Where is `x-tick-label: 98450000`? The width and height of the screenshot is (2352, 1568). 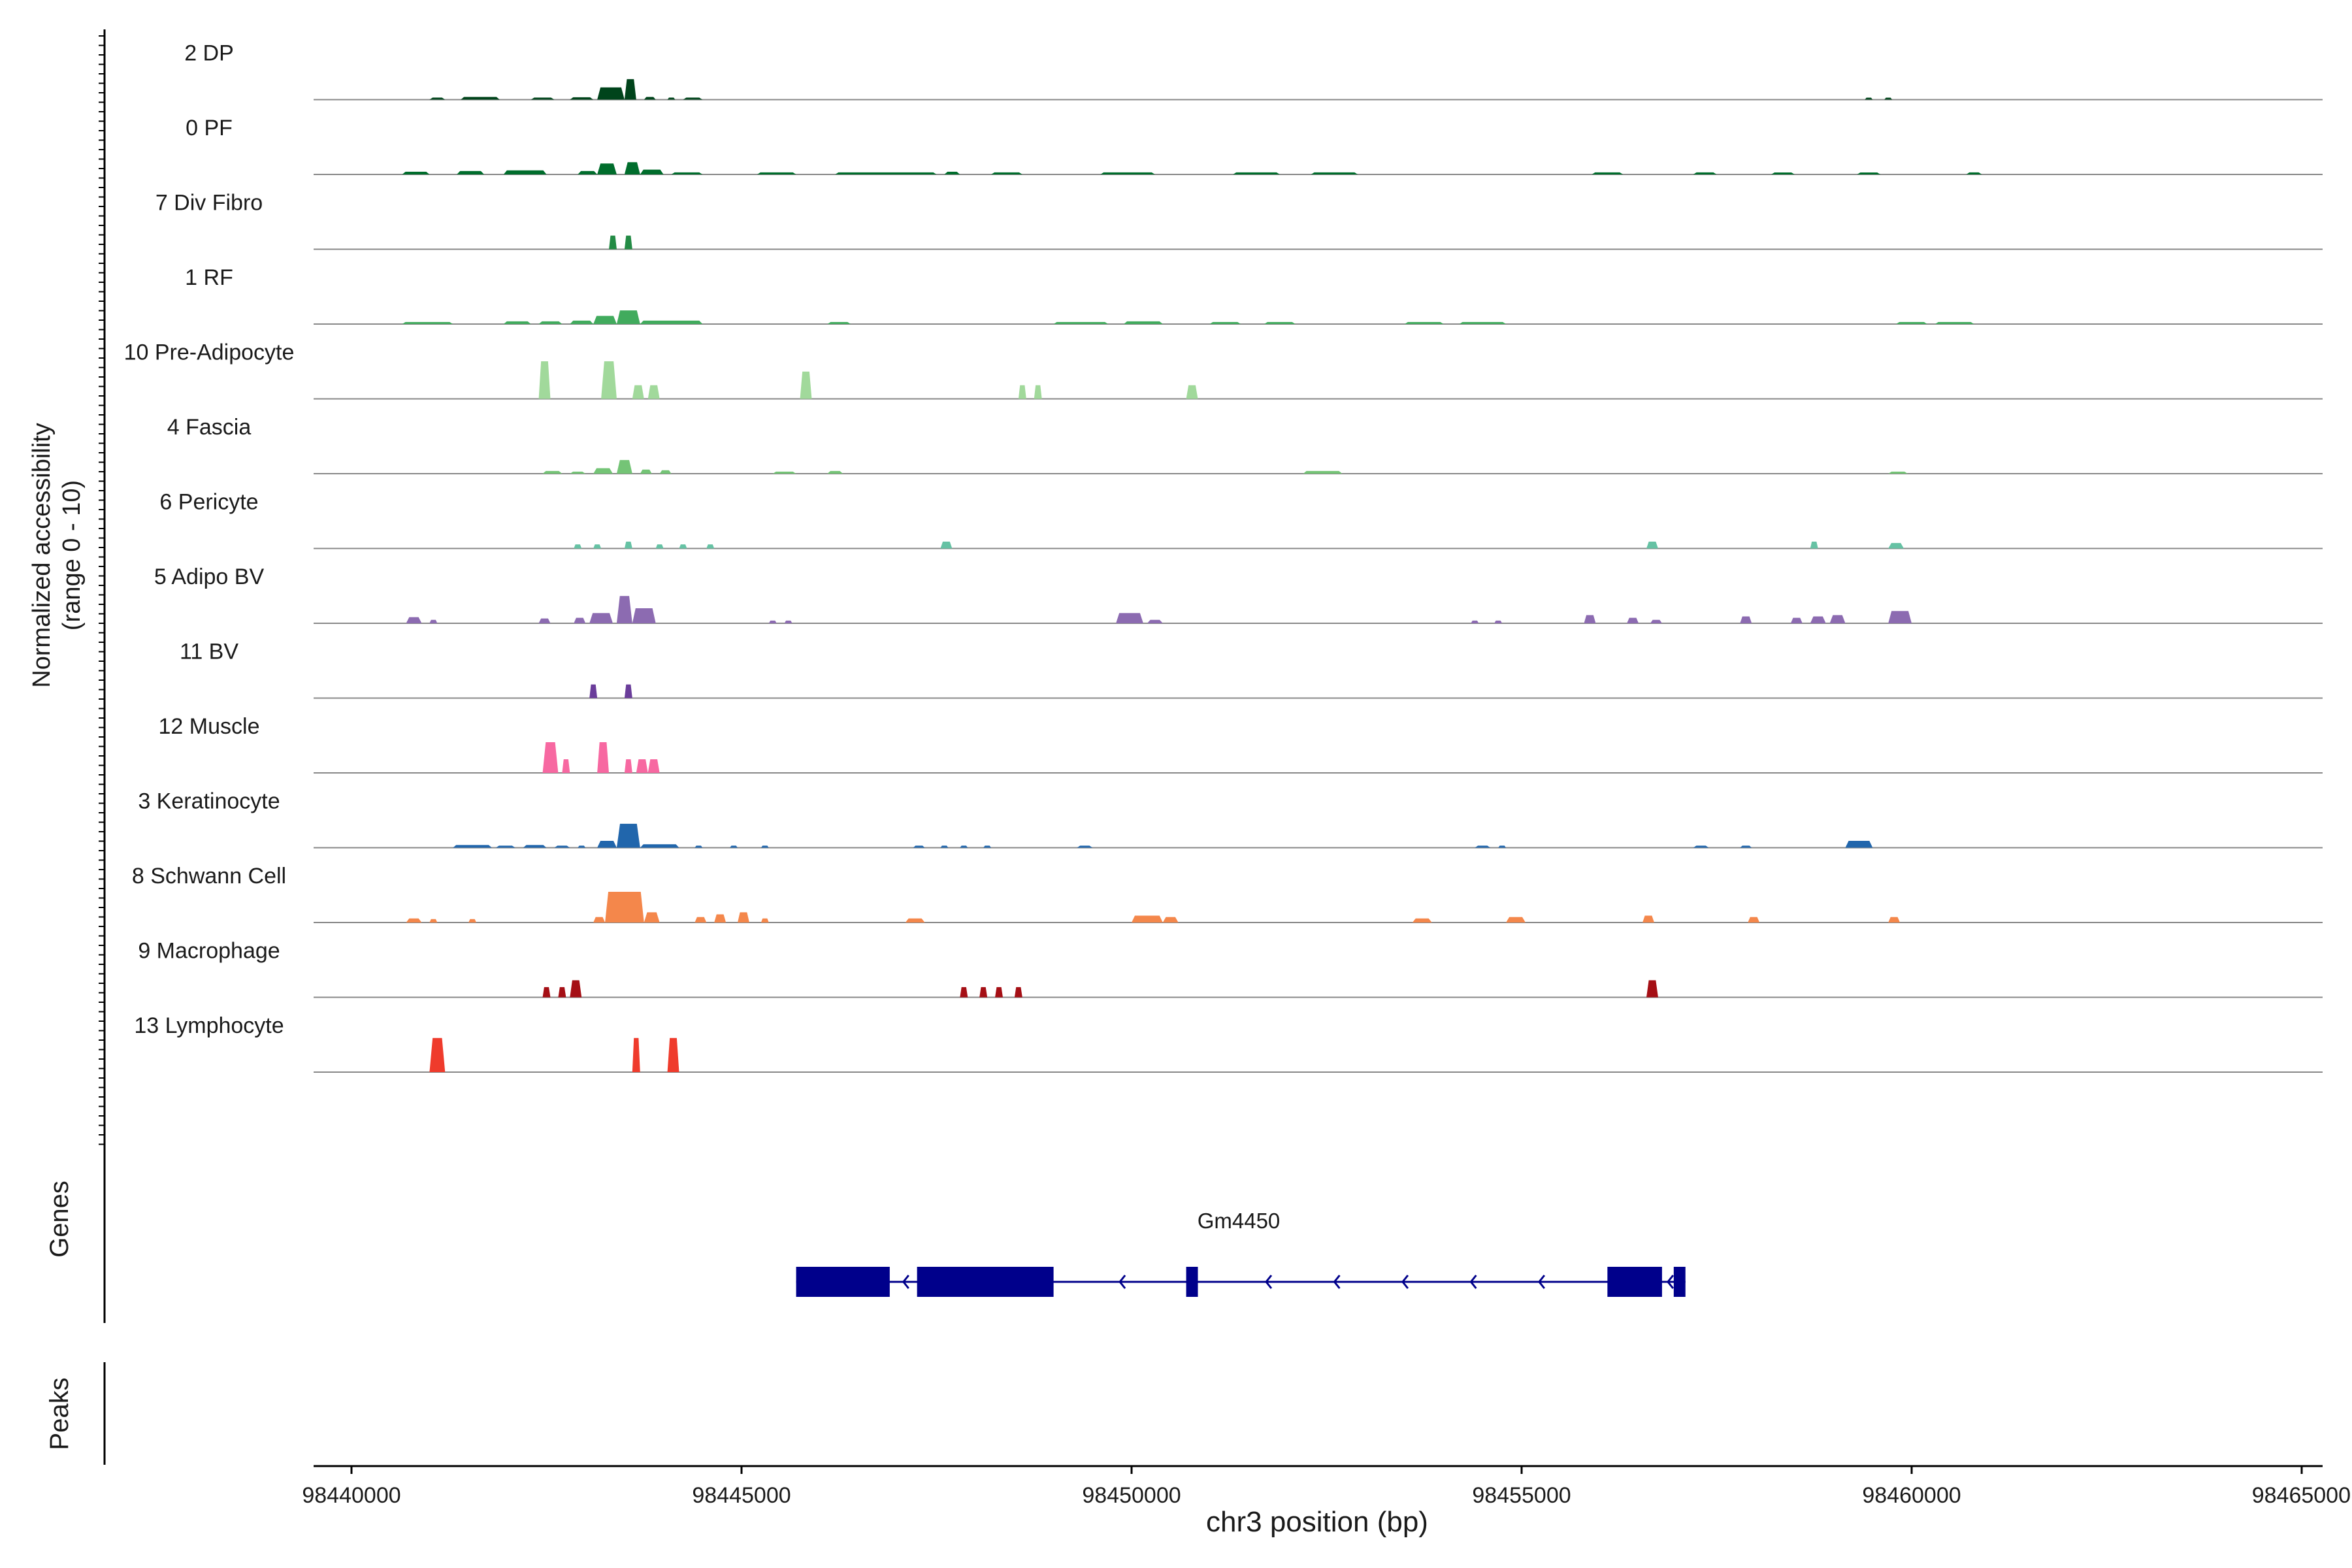 x-tick-label: 98450000 is located at coordinates (1131, 1495).